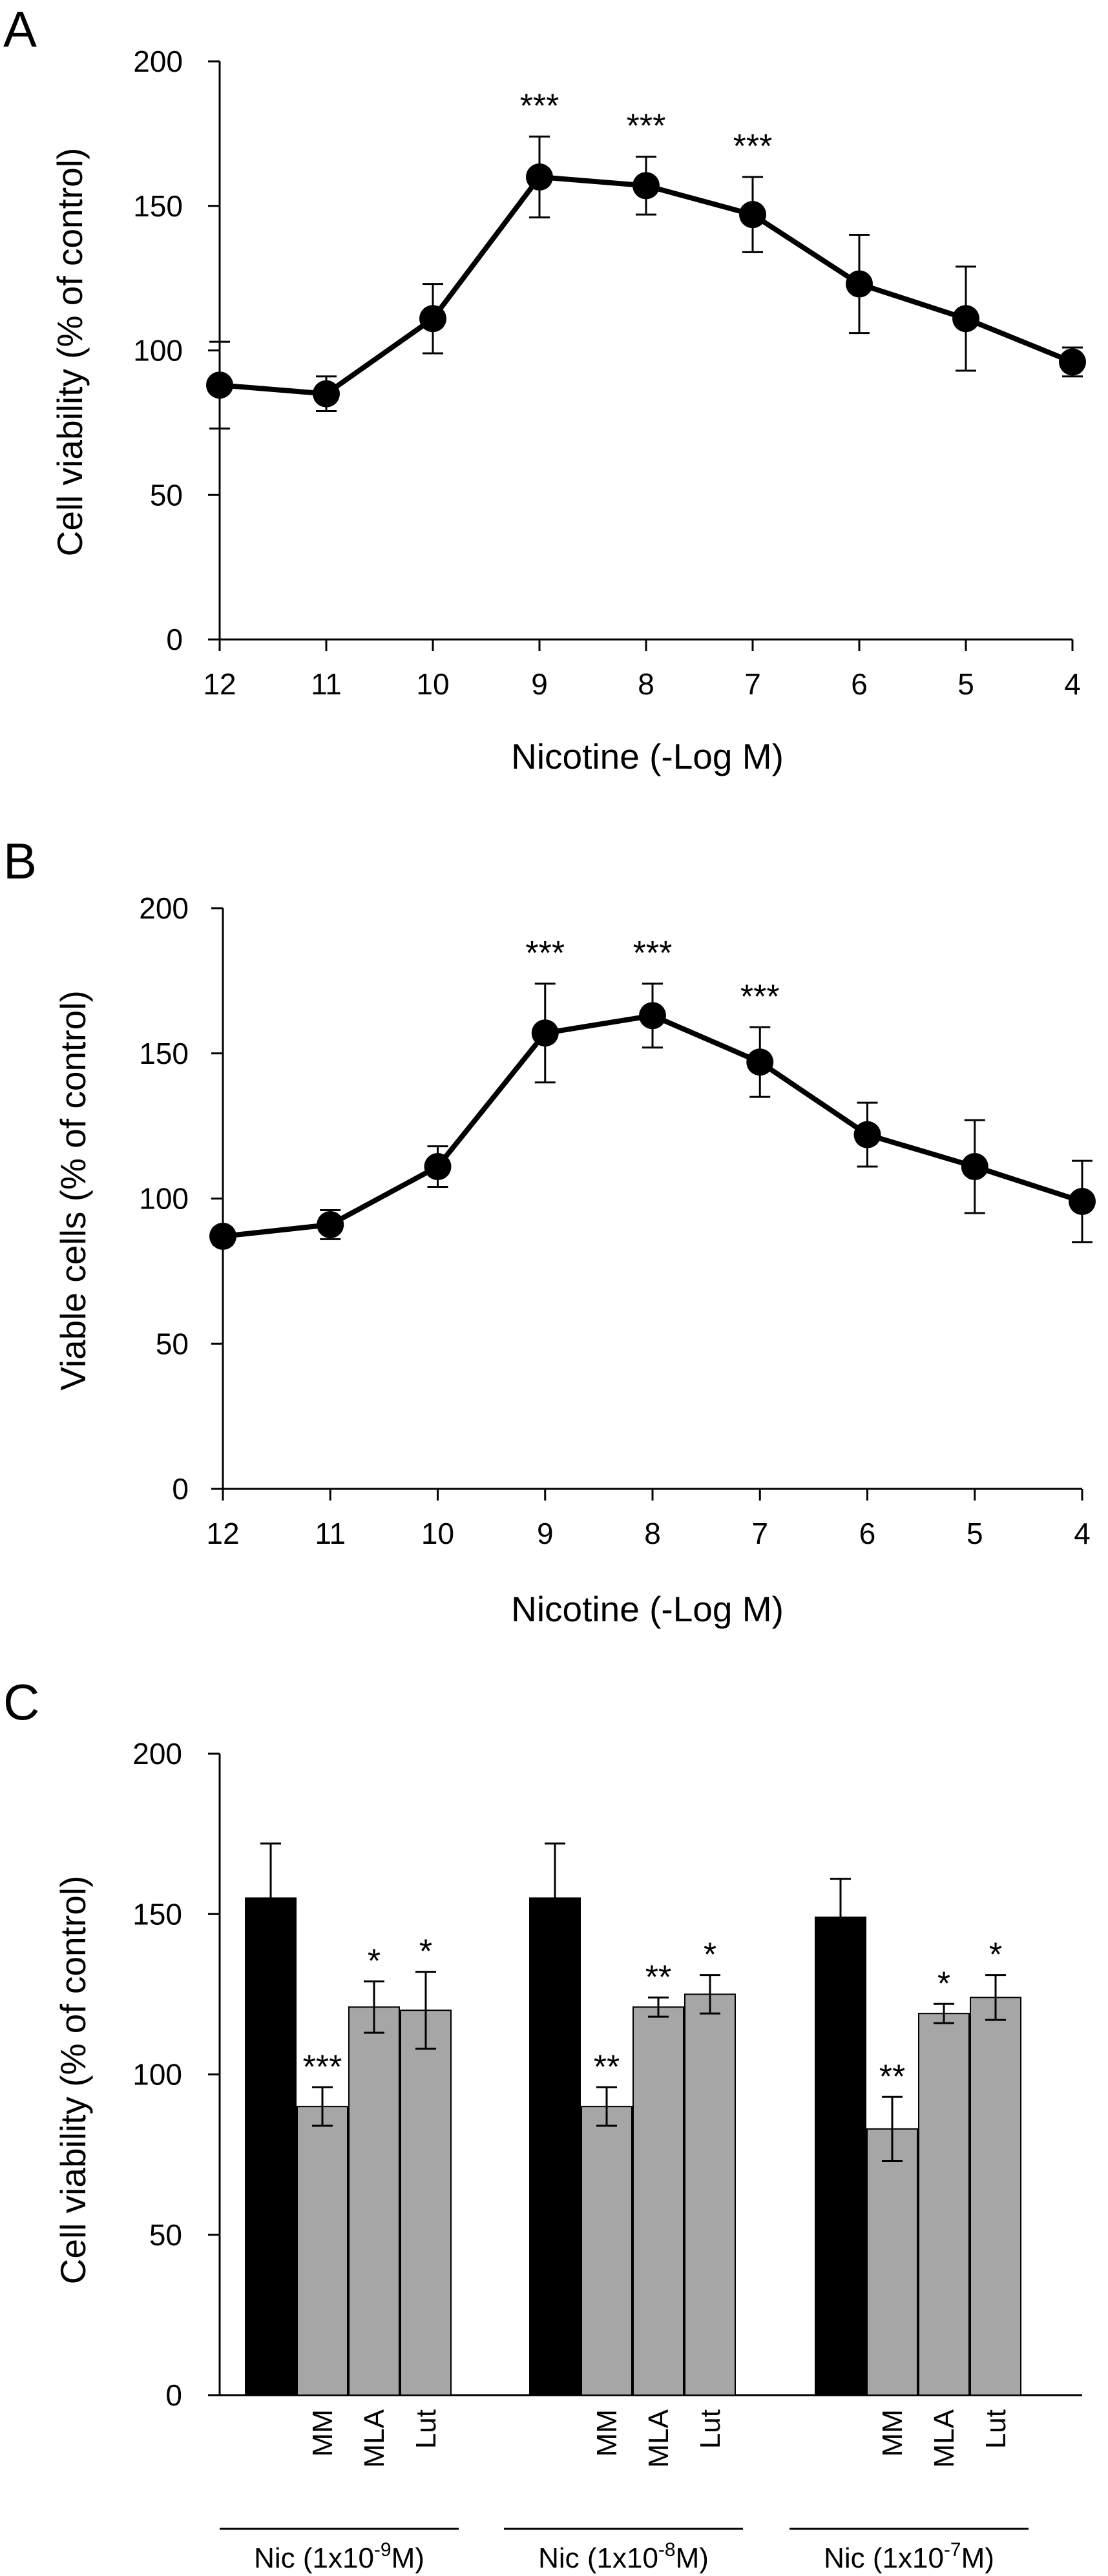  Describe the element at coordinates (21, 1702) in the screenshot. I see `panel-letter-c: C` at that location.